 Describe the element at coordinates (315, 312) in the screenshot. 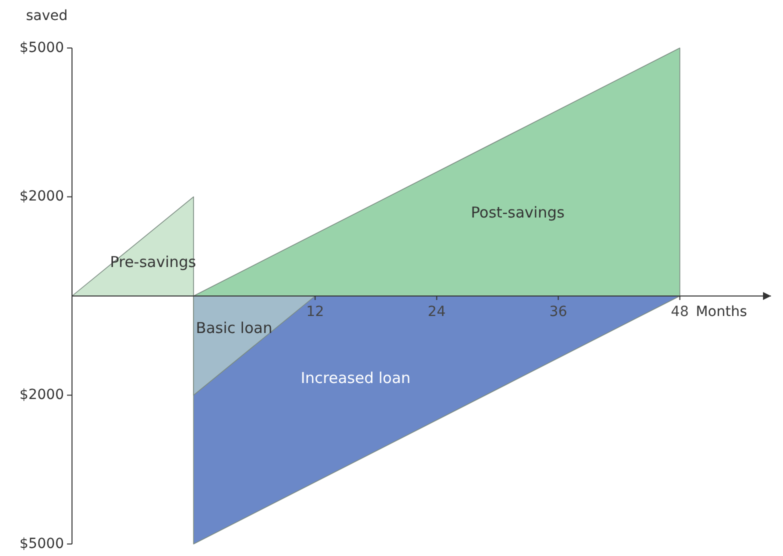

I see `x-tick-label: 12` at that location.